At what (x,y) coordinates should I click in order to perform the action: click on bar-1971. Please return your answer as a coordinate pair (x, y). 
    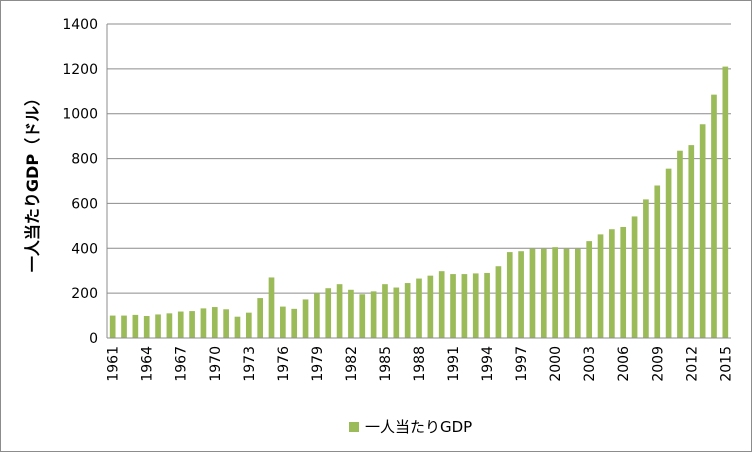
    Looking at the image, I should click on (226, 323).